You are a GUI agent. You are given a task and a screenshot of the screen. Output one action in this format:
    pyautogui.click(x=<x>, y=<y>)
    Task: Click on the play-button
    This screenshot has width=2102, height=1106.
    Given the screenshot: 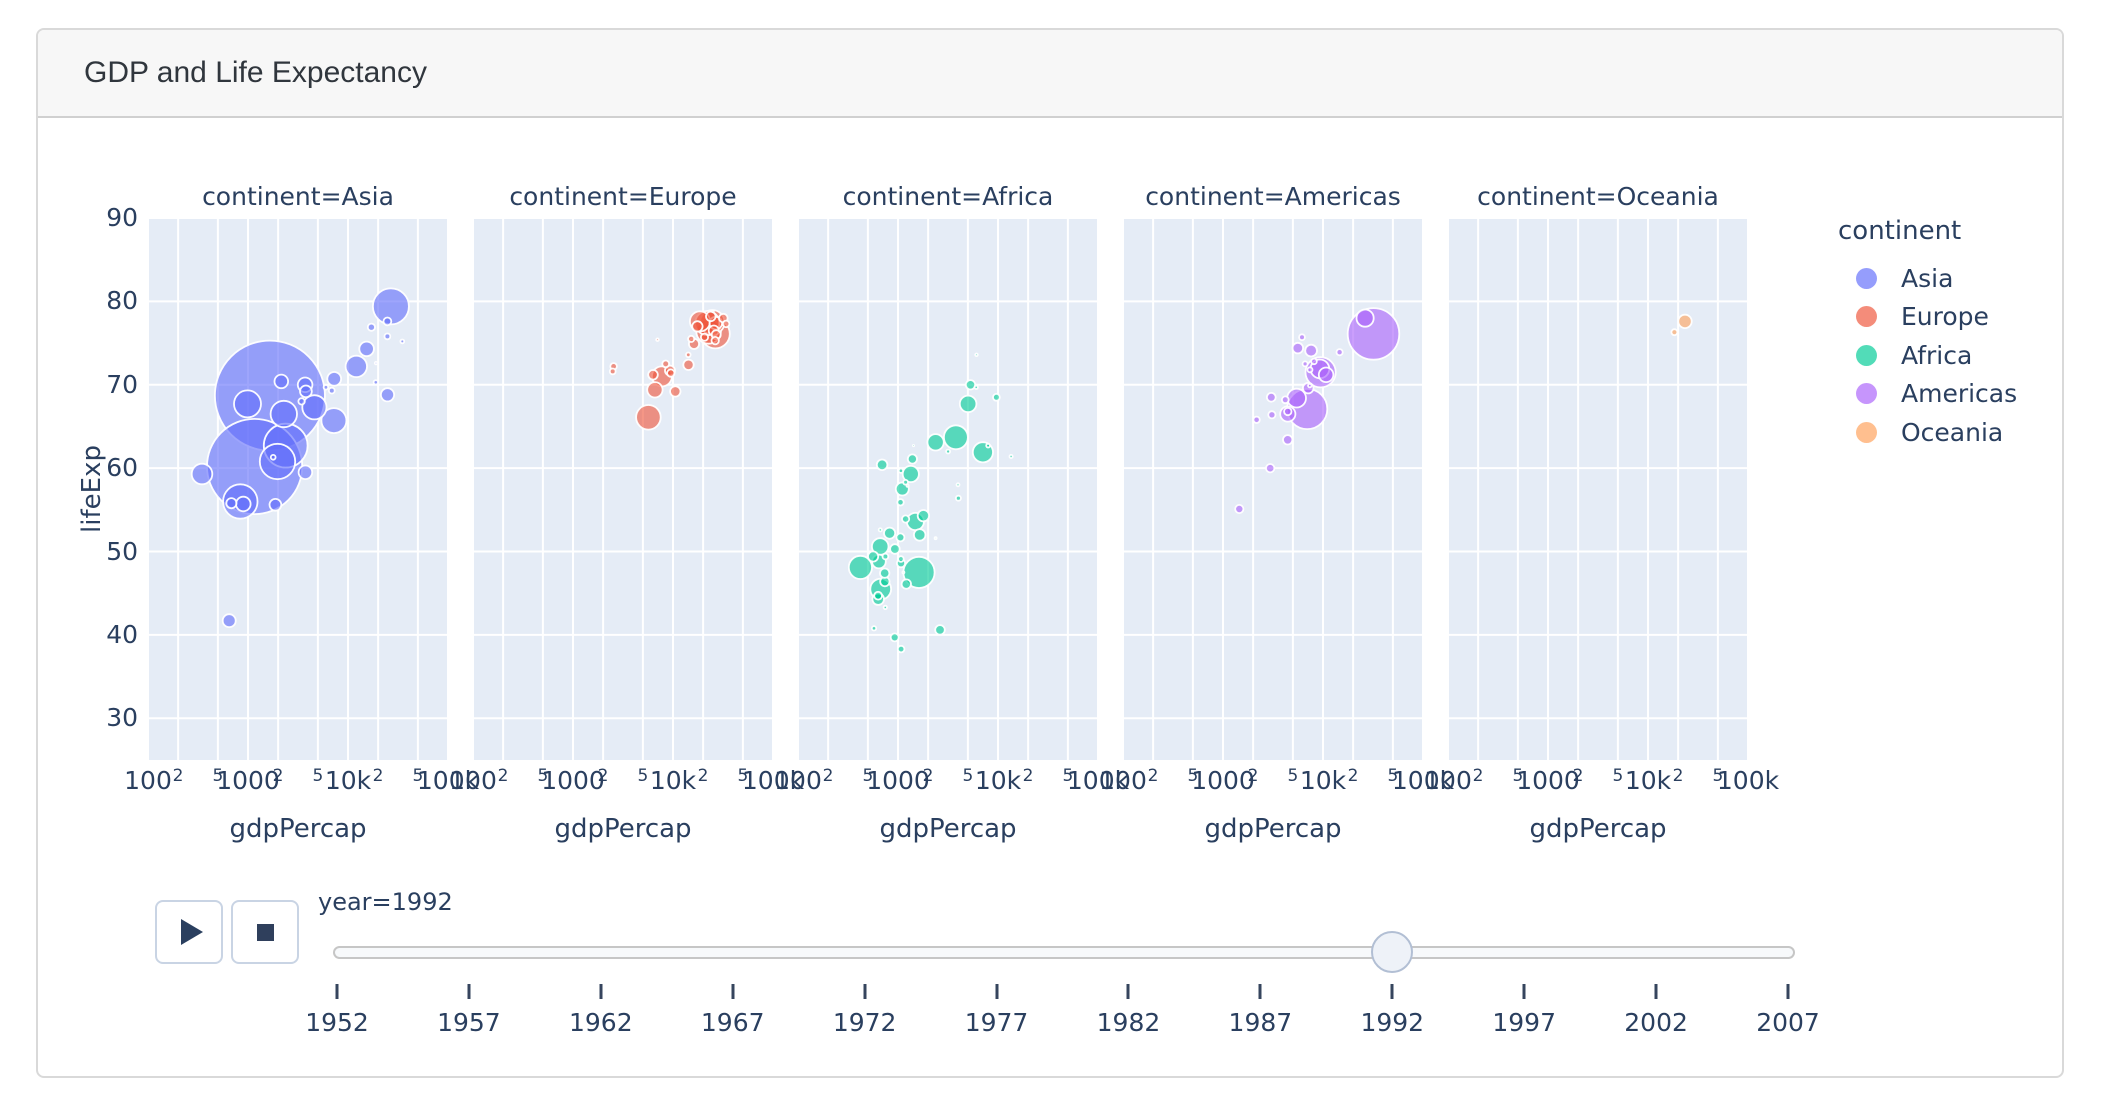 What is the action you would take?
    pyautogui.click(x=189, y=932)
    